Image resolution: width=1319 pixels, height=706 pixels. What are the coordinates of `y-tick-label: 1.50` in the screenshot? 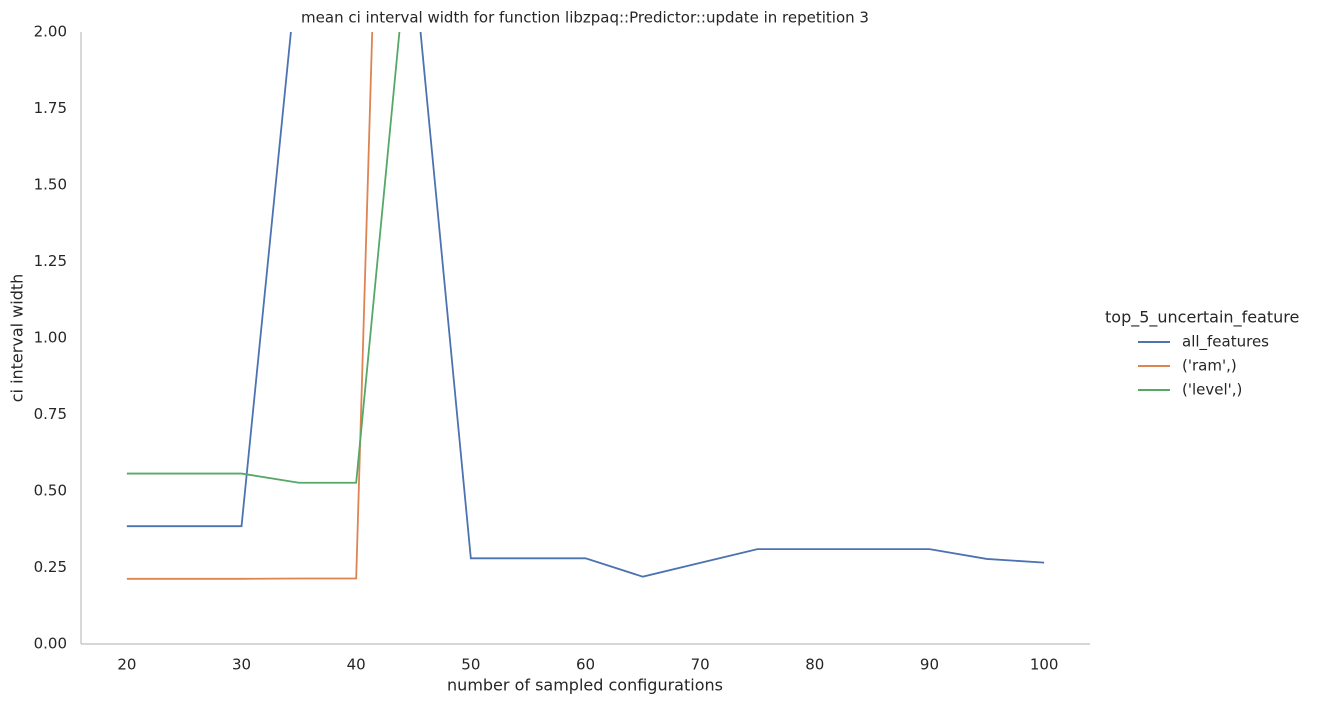 It's located at (50, 185).